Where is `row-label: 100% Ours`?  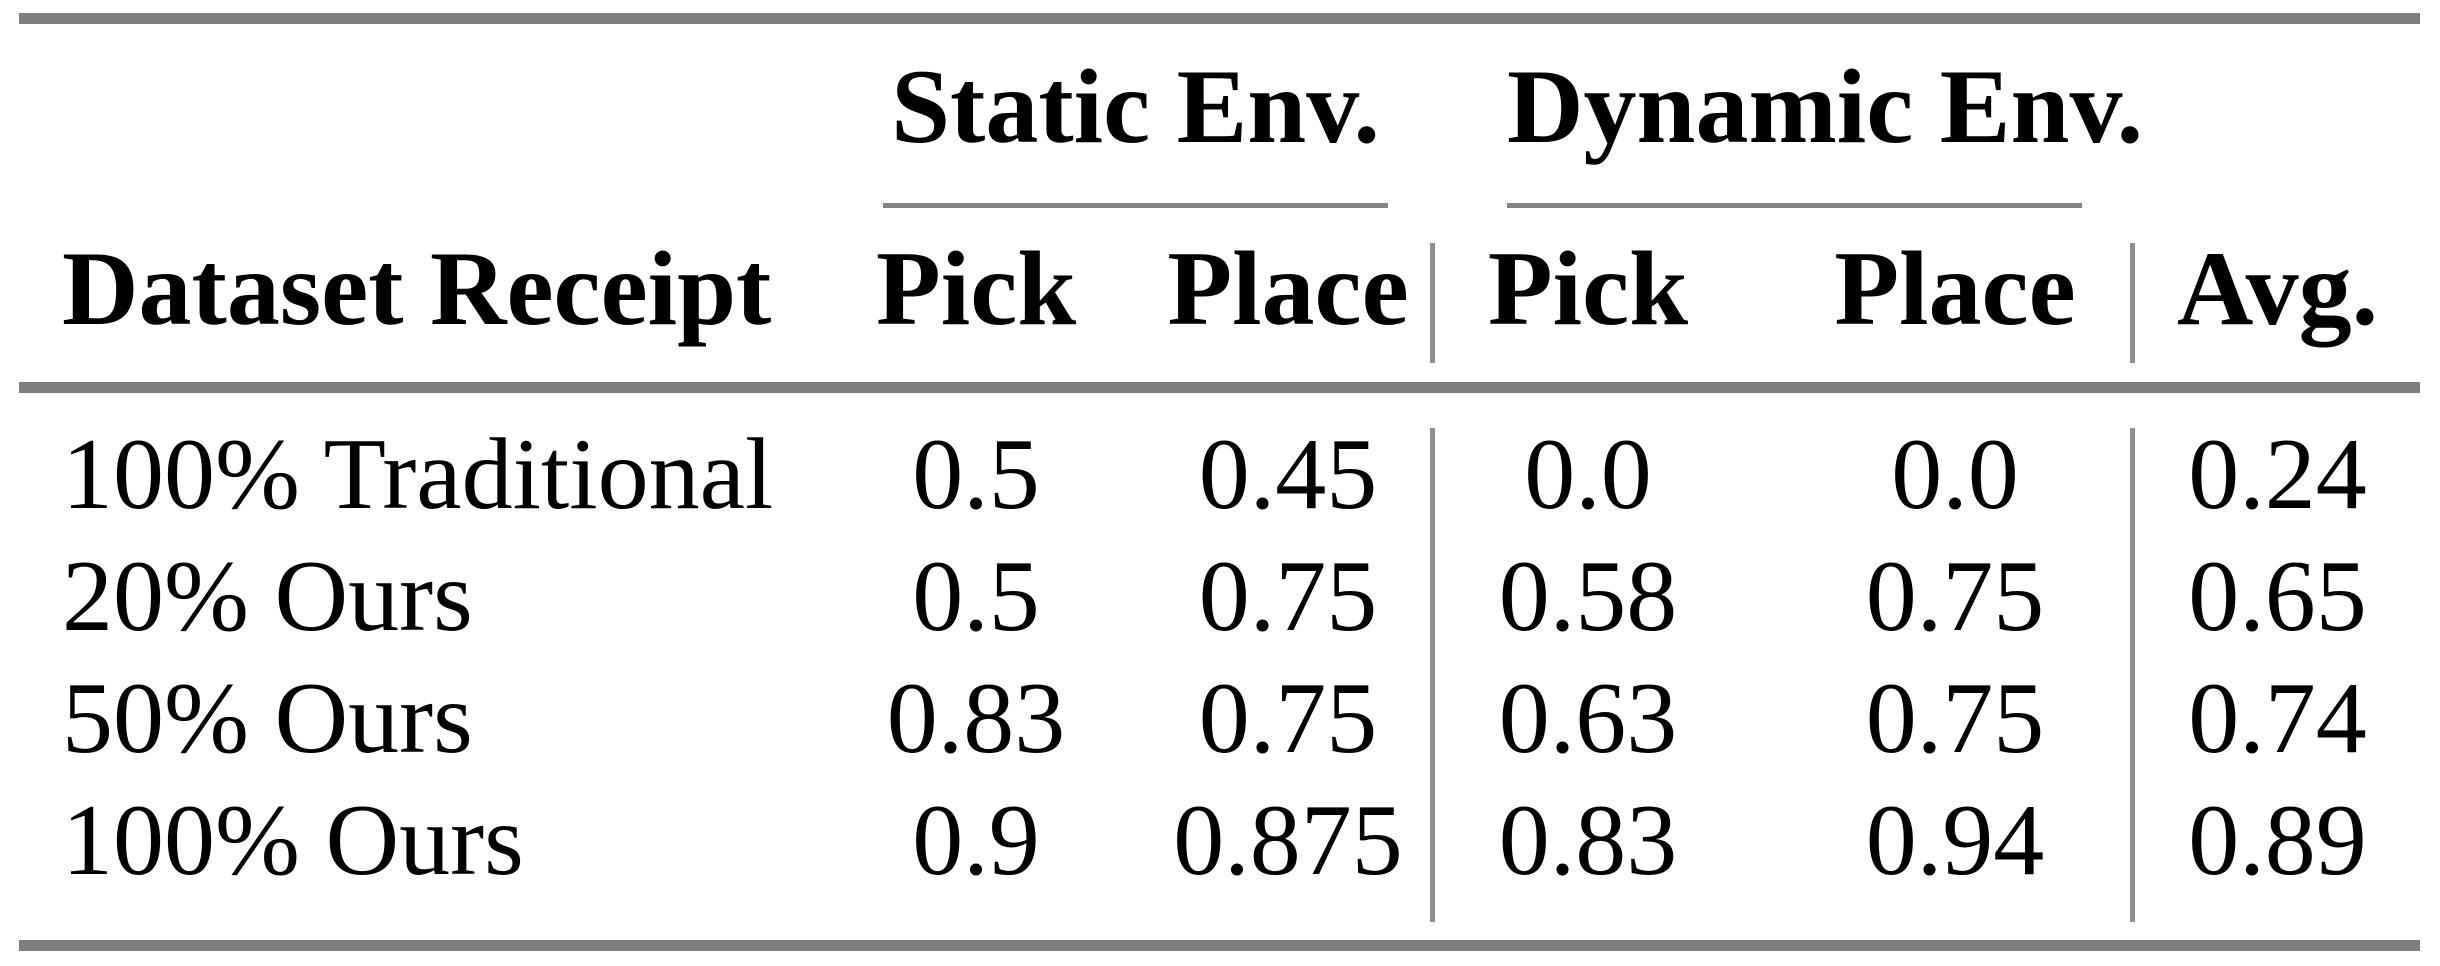
row-label: 100% Ours is located at coordinates (293, 840).